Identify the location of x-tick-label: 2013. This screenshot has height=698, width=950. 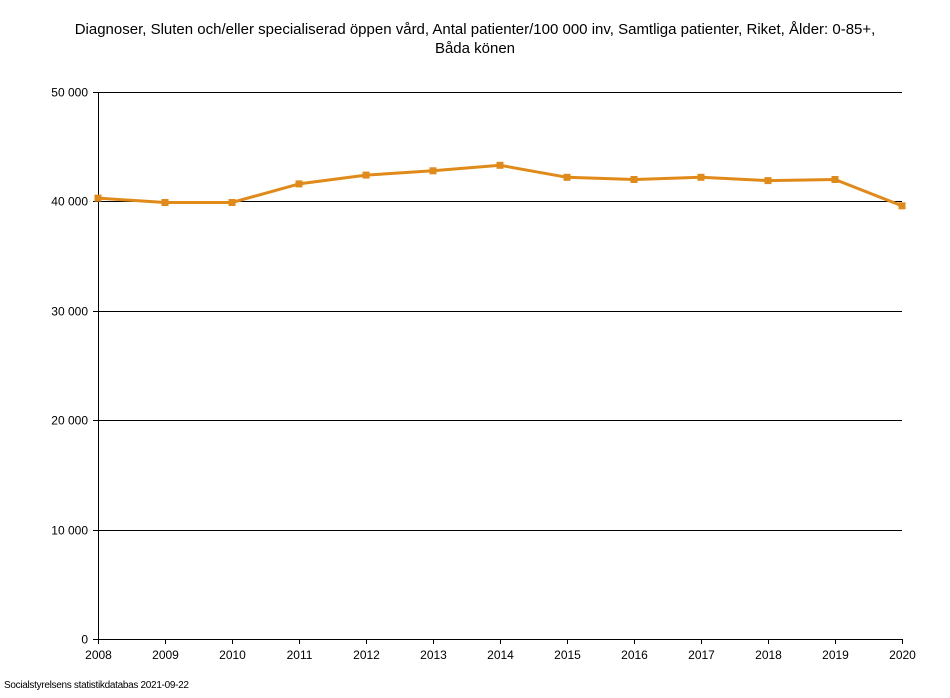
(433, 655).